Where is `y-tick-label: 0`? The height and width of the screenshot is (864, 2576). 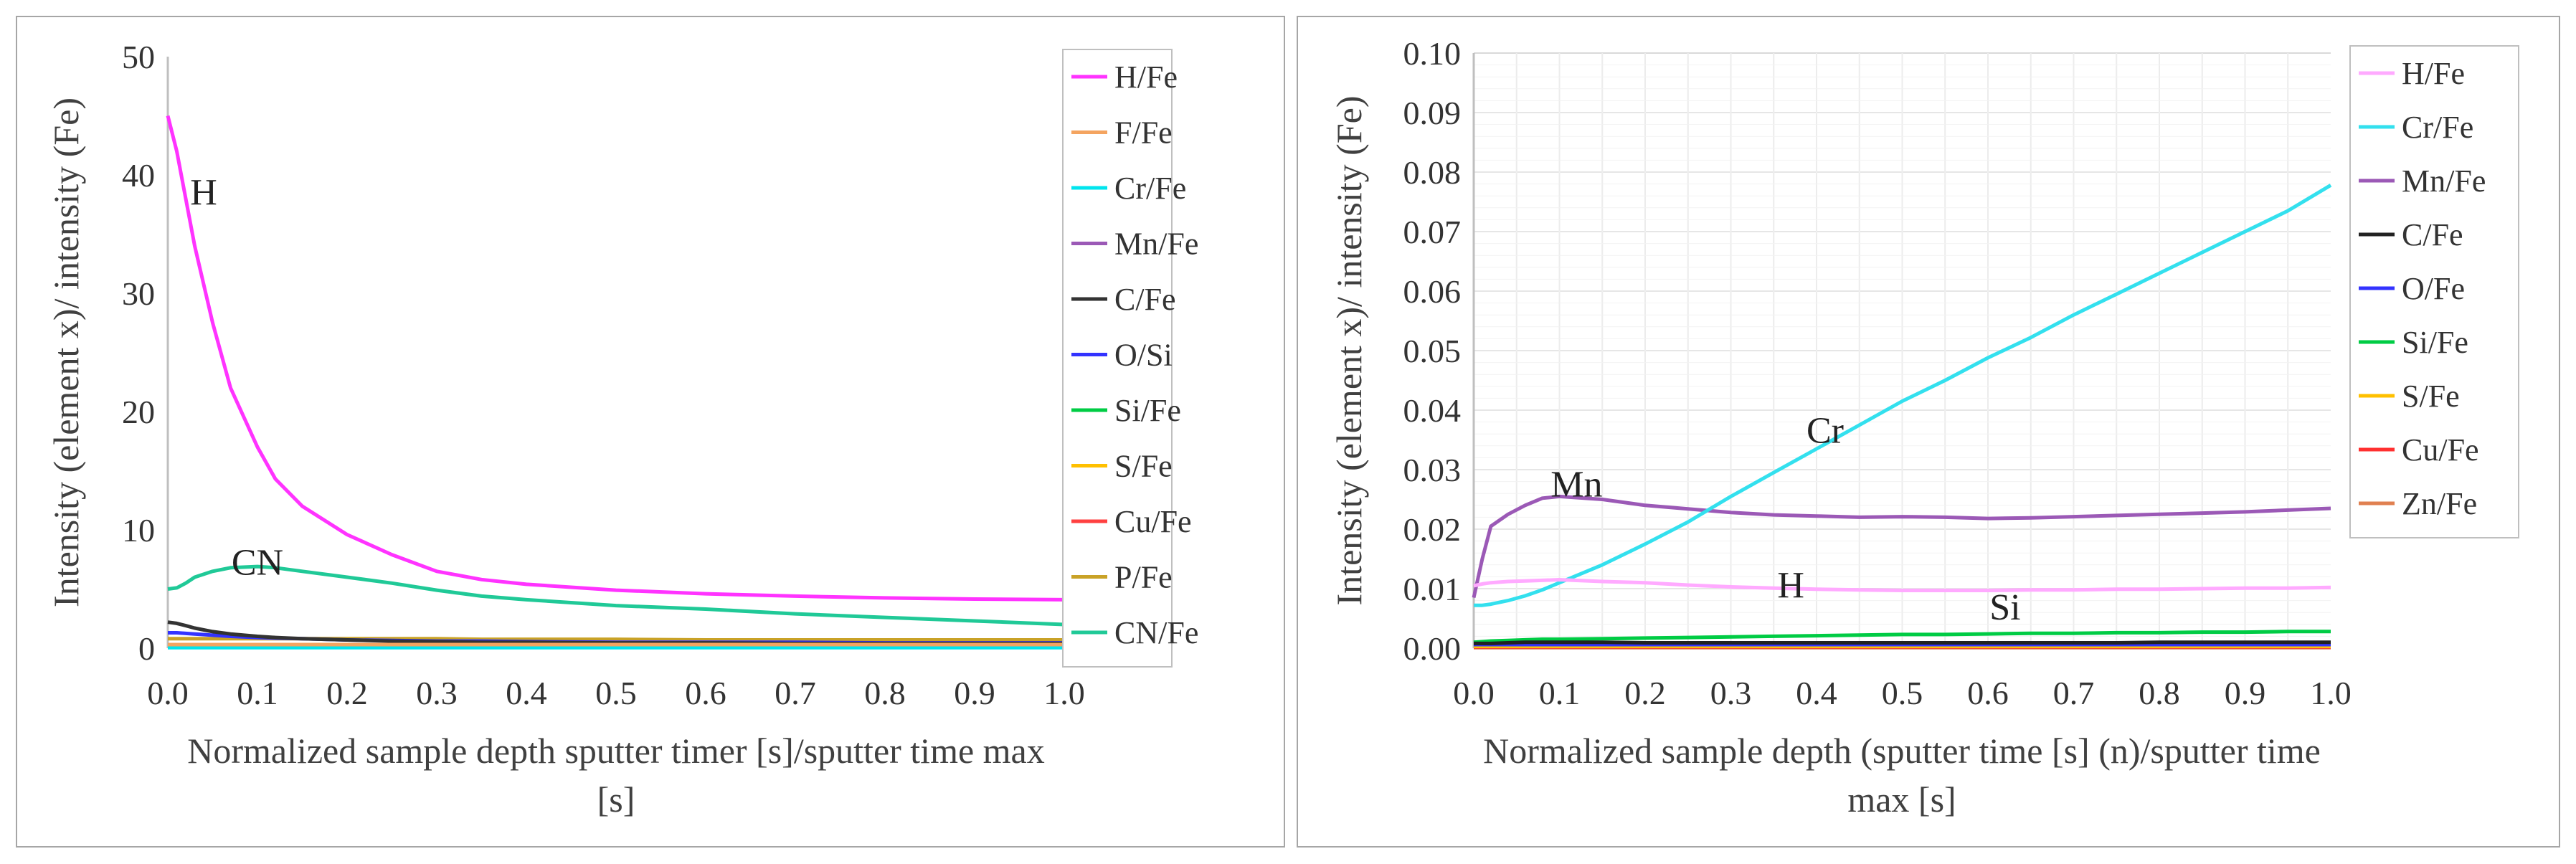
y-tick-label: 0 is located at coordinates (146, 648).